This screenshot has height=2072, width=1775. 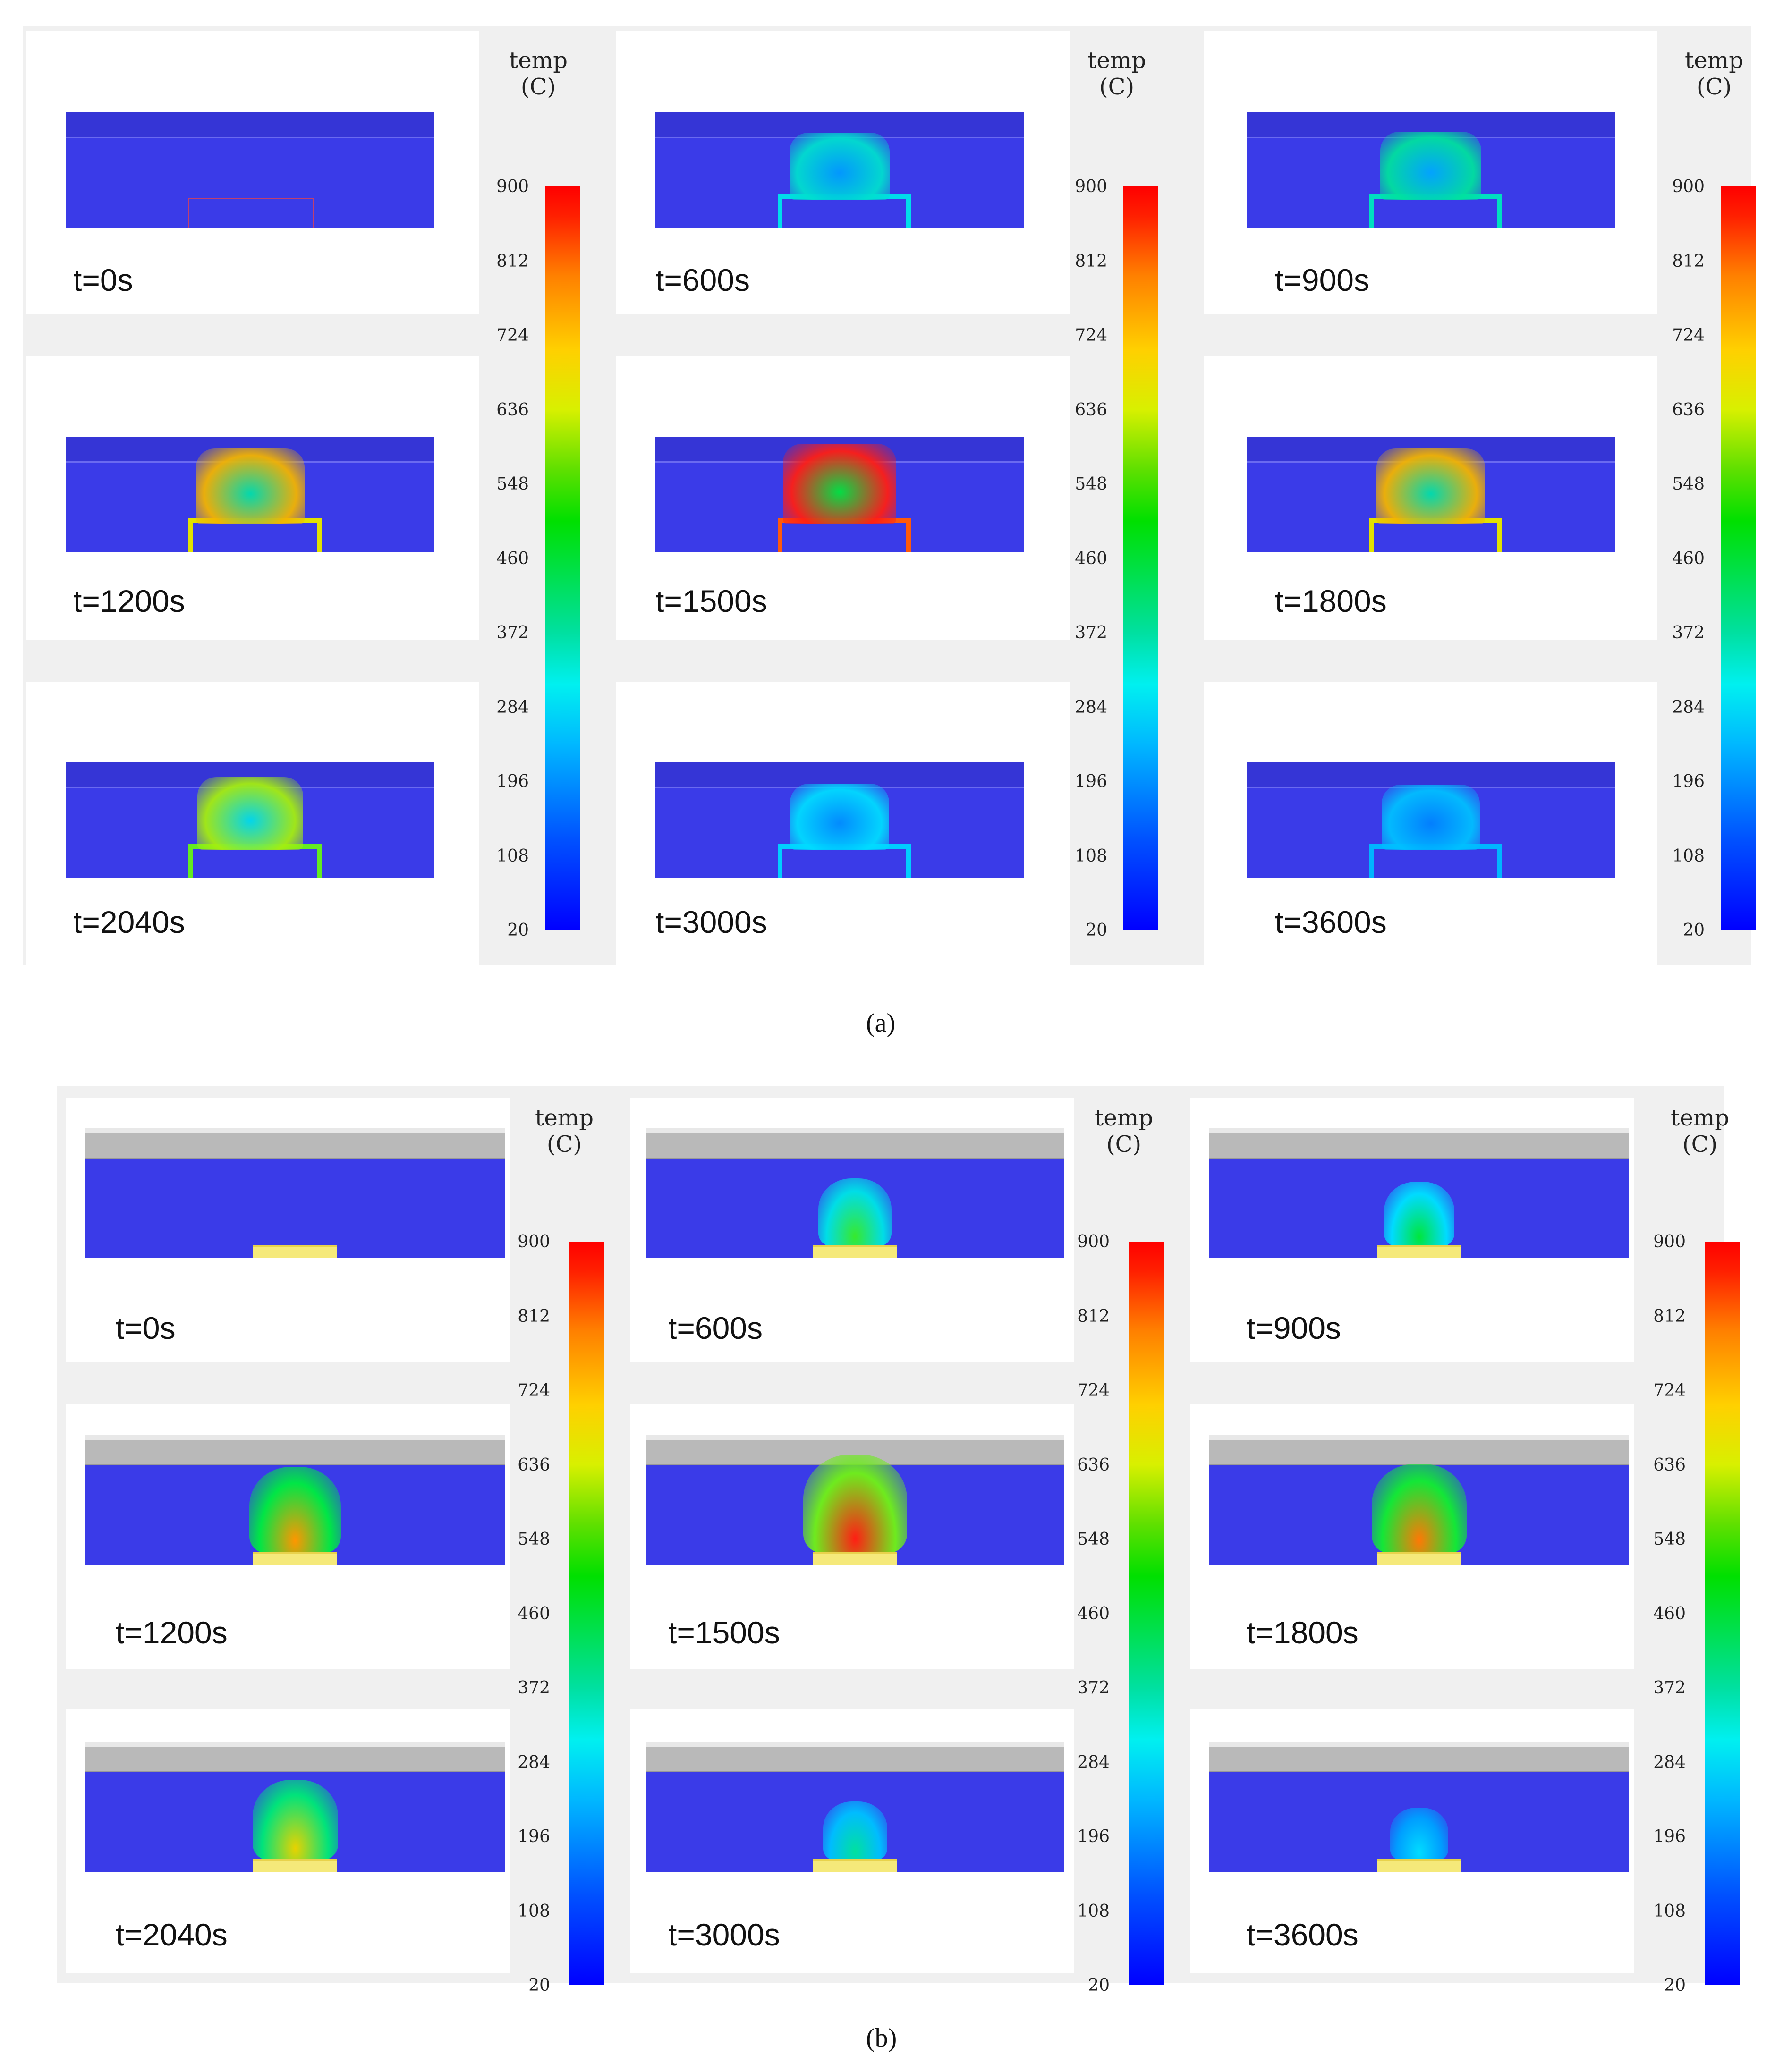 I want to click on time-label: t=900s, so click(x=1294, y=1328).